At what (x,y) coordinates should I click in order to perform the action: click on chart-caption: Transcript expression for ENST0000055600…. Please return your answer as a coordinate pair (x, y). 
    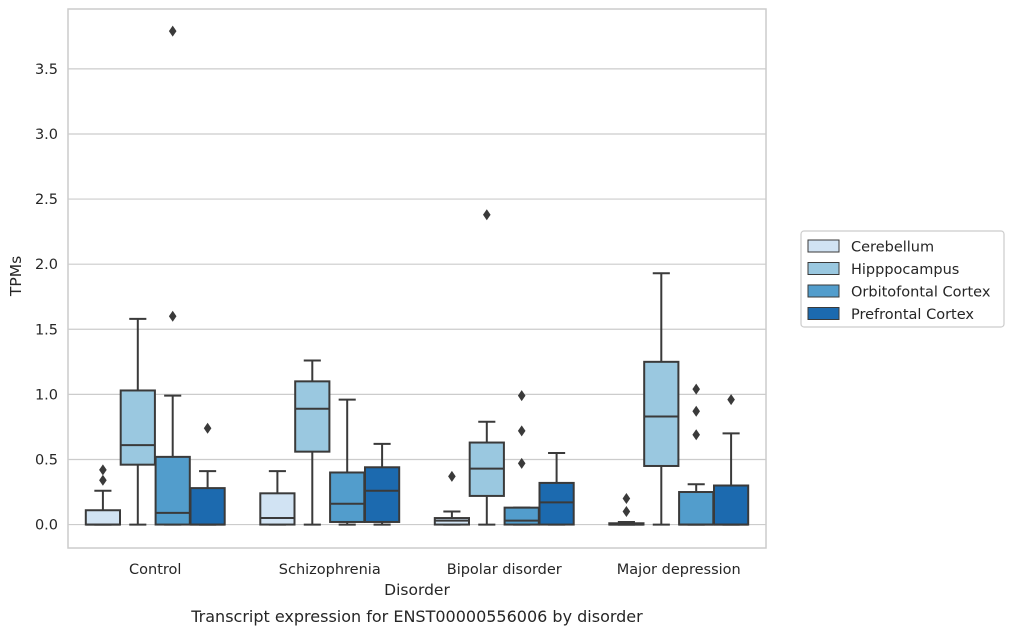
    Looking at the image, I should click on (416, 616).